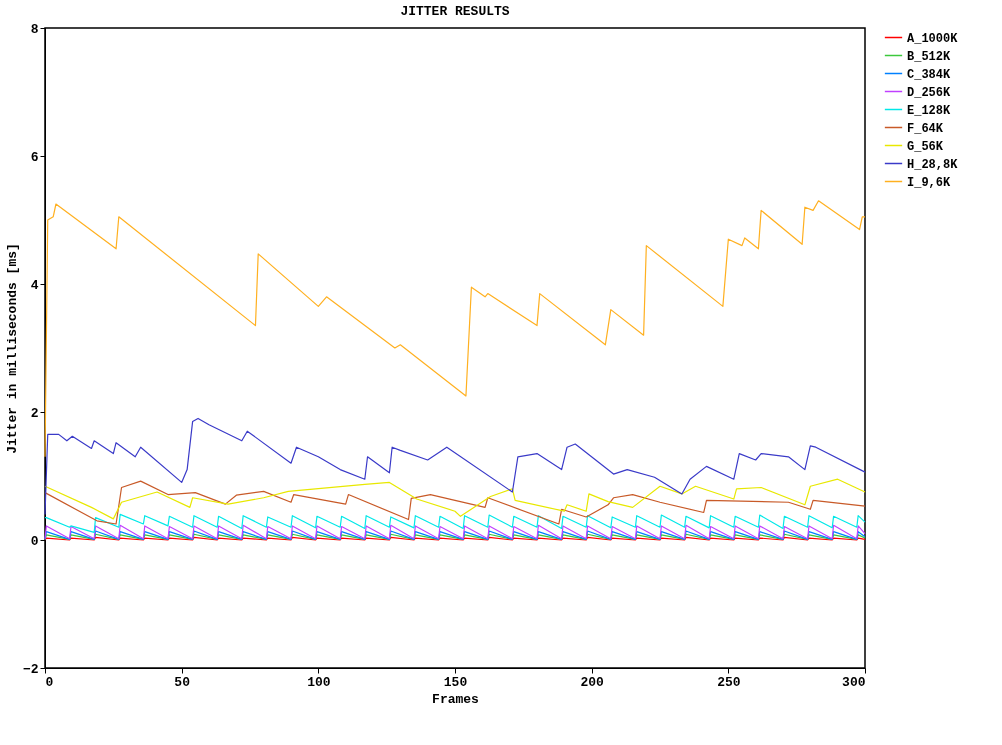 This screenshot has height=745, width=1002. What do you see at coordinates (929, 74) in the screenshot?
I see `legend-label: C_384K` at bounding box center [929, 74].